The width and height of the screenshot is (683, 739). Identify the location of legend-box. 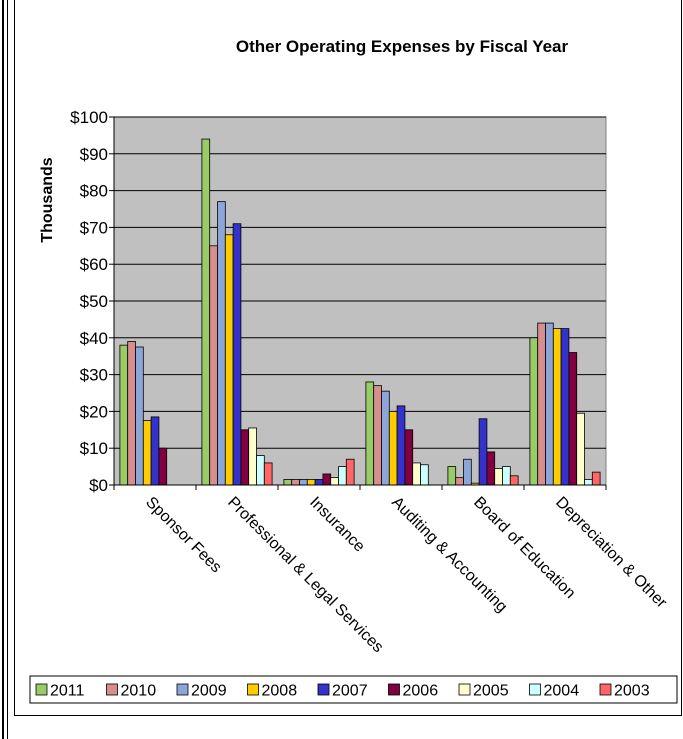
(353, 689).